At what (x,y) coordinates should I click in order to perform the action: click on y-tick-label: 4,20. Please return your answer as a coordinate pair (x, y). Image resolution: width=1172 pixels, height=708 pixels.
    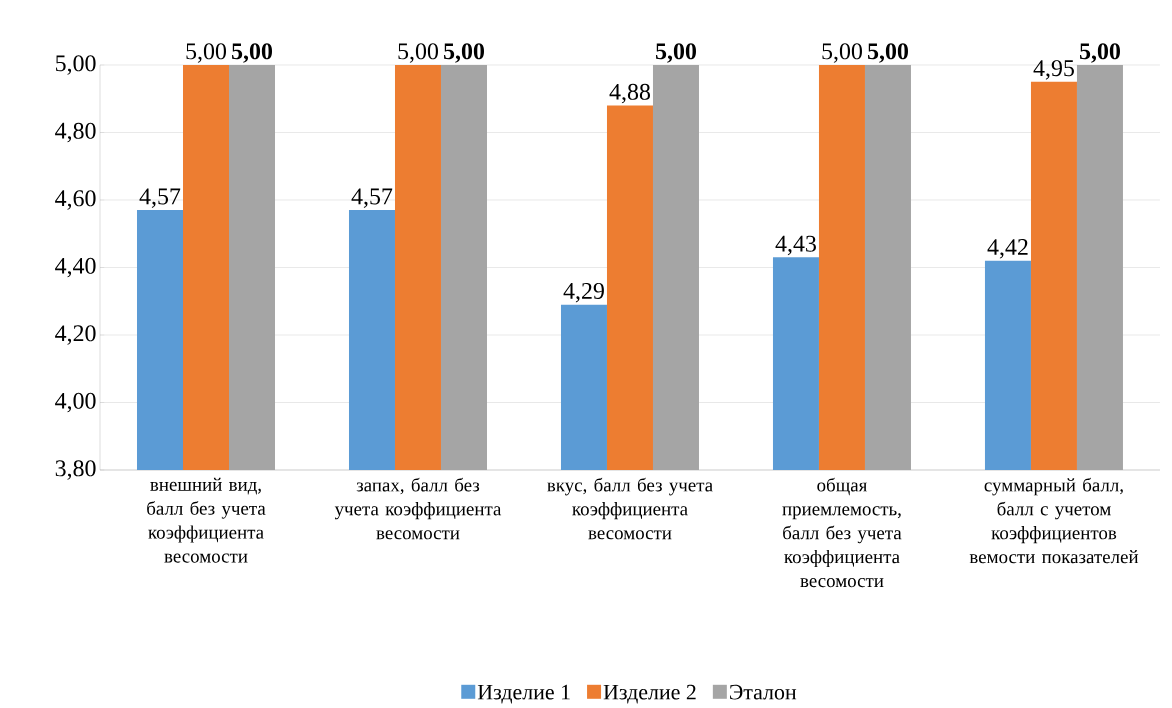
    Looking at the image, I should click on (75, 335).